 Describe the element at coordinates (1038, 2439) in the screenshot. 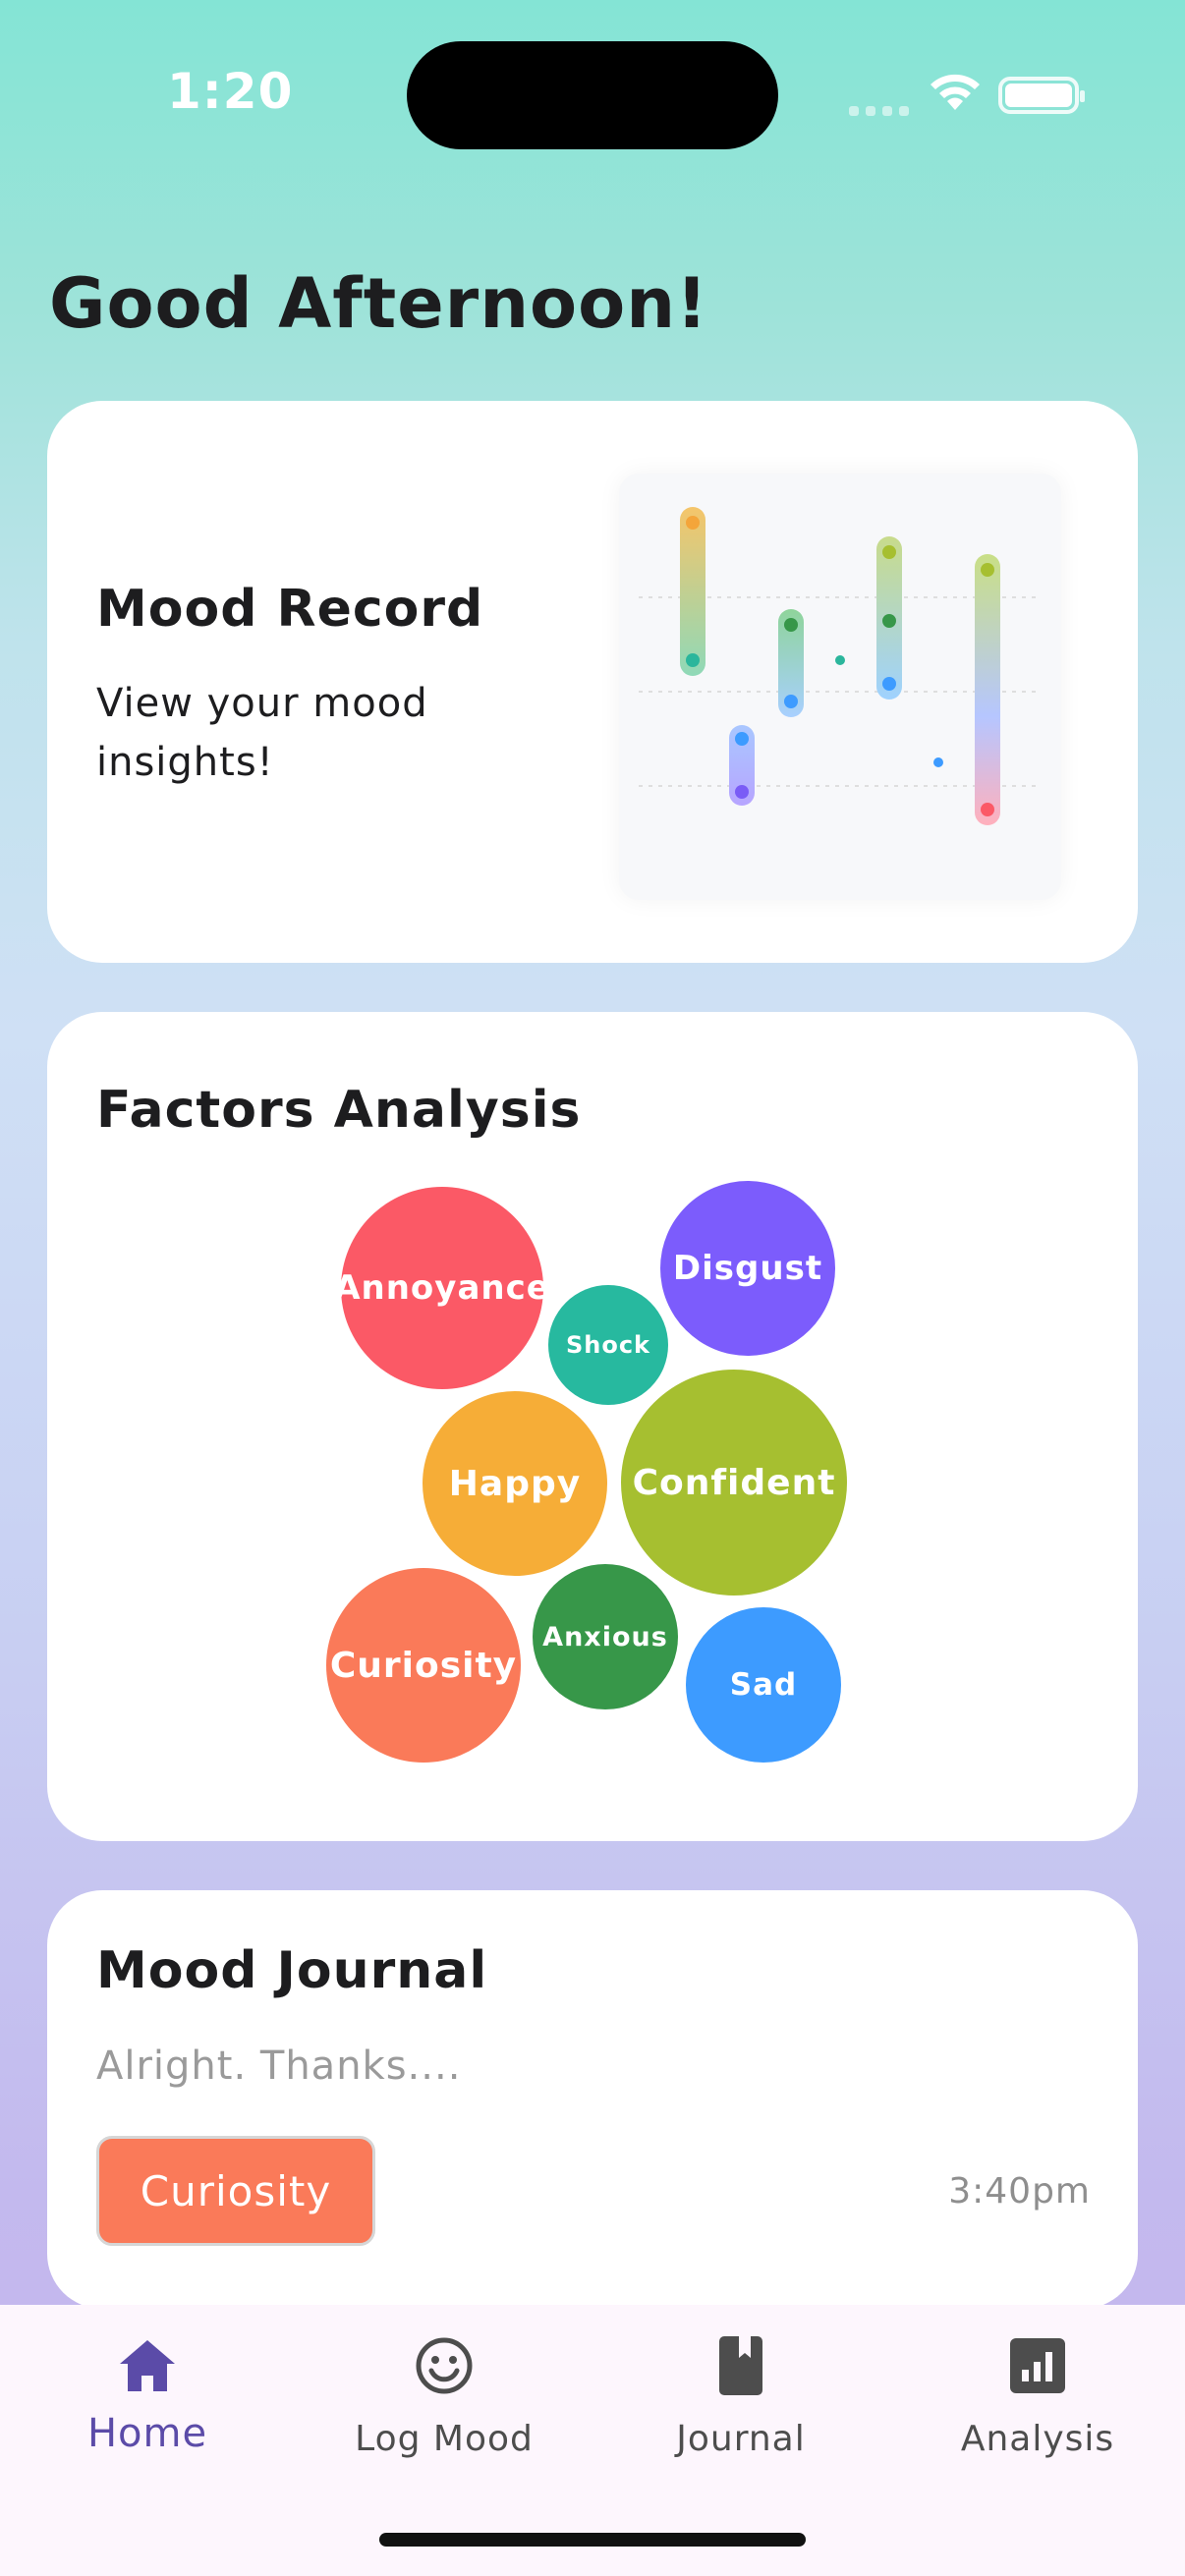

I see `tab-analysis-label: Analysis` at that location.